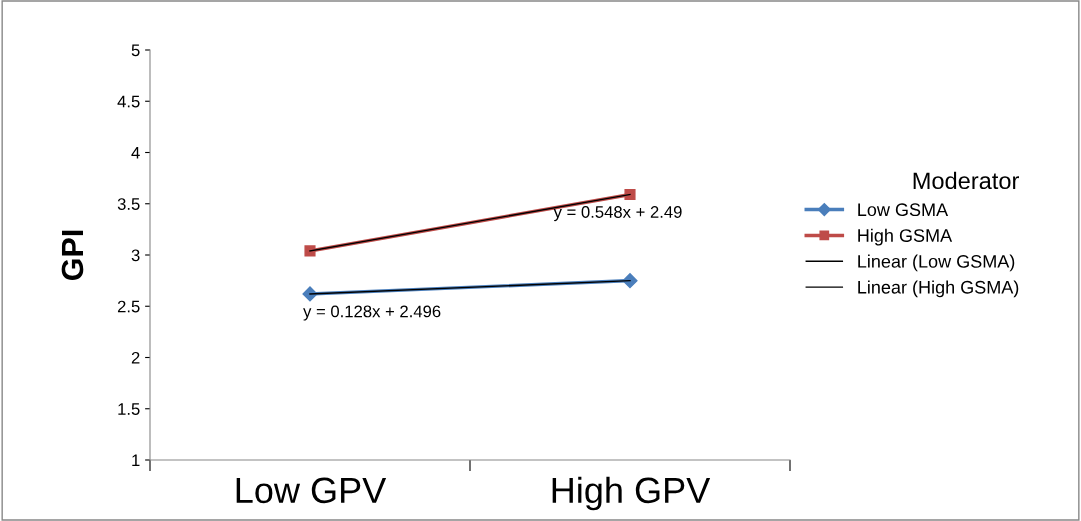 This screenshot has height=521, width=1081. I want to click on legend-label: High GSMA, so click(905, 237).